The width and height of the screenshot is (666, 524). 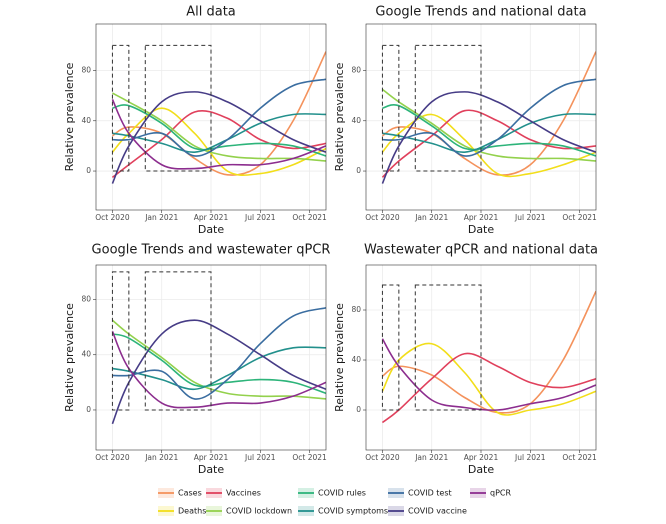 What do you see at coordinates (259, 511) in the screenshot?
I see `legend-label: COVID lockdown` at bounding box center [259, 511].